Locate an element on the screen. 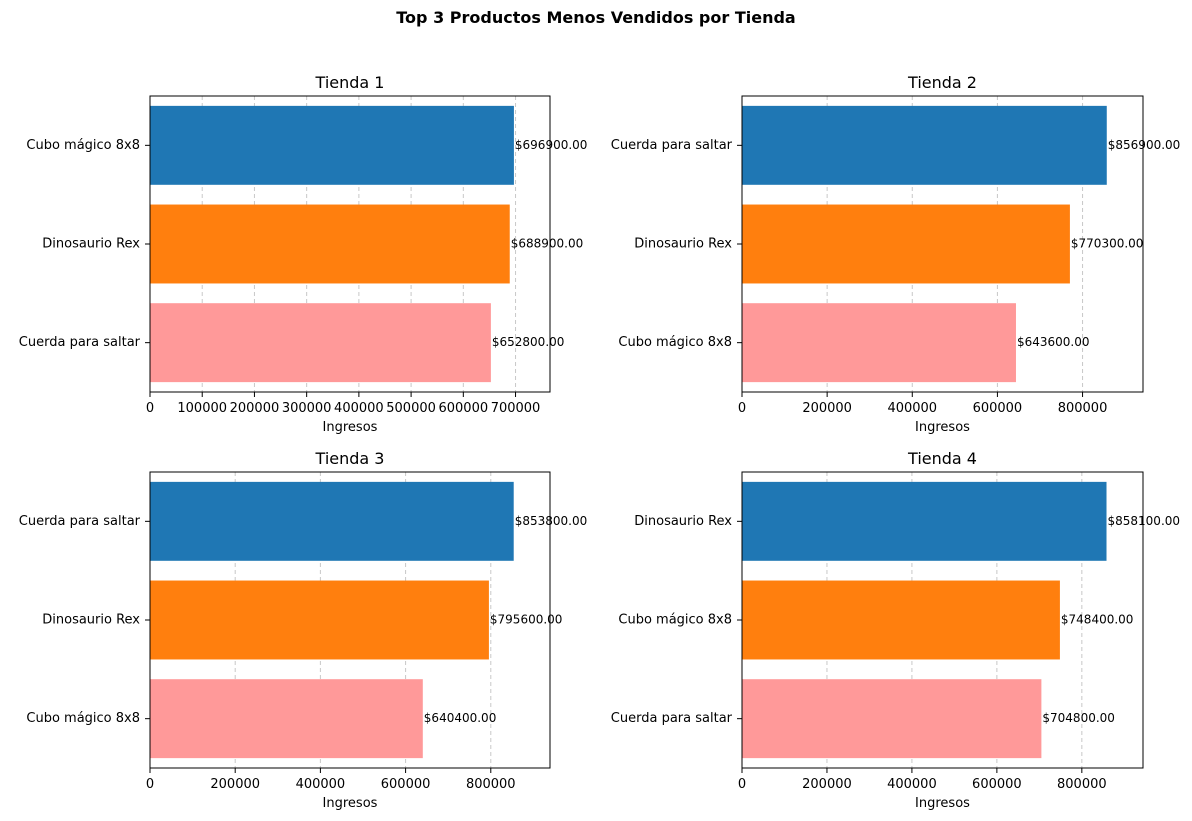 Image resolution: width=1192 pixels, height=821 pixels. bar-value-label: $640400.00 is located at coordinates (460, 718).